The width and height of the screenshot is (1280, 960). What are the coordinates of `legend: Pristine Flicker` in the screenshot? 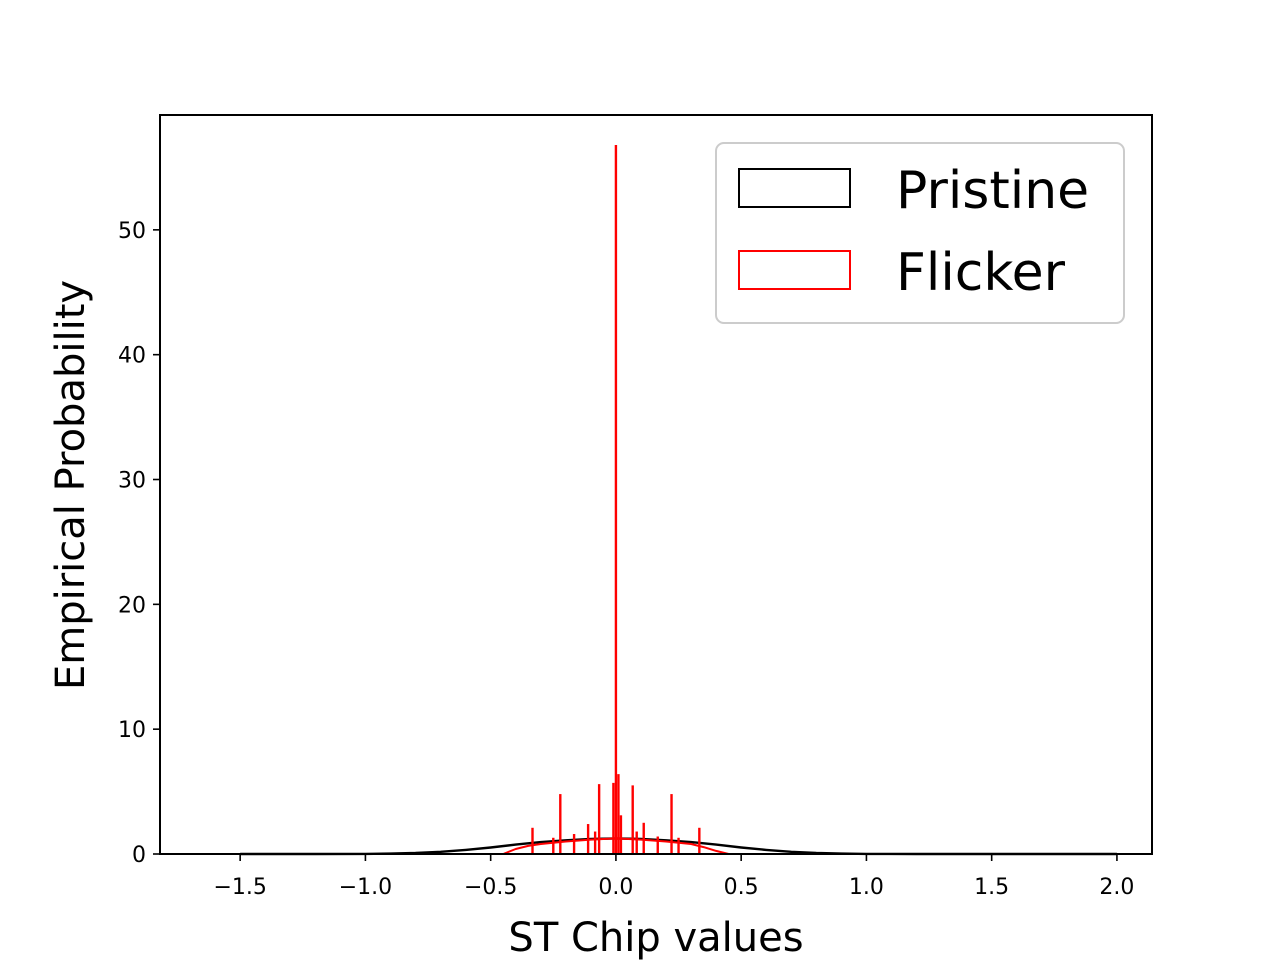 It's located at (920, 233).